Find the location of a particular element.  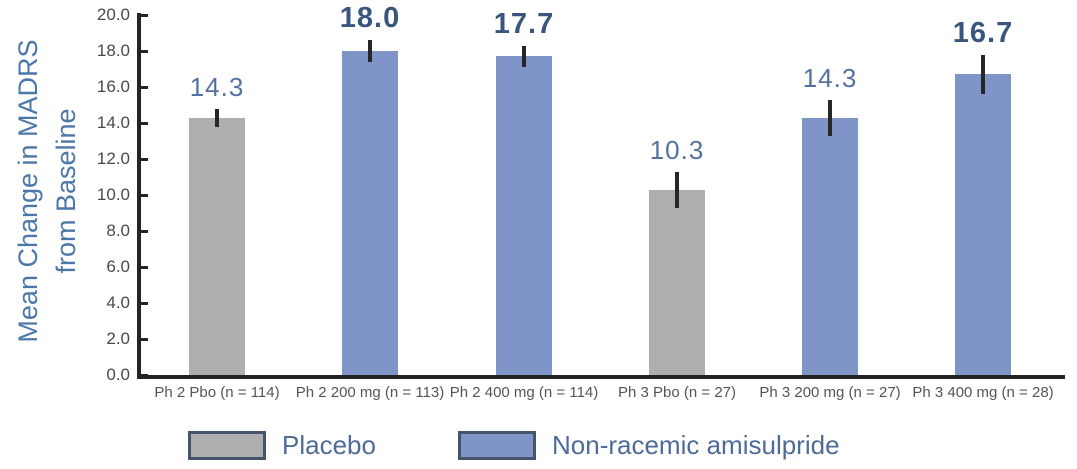

category-label: Ph 2 400 mg (n = 114) is located at coordinates (524, 392).